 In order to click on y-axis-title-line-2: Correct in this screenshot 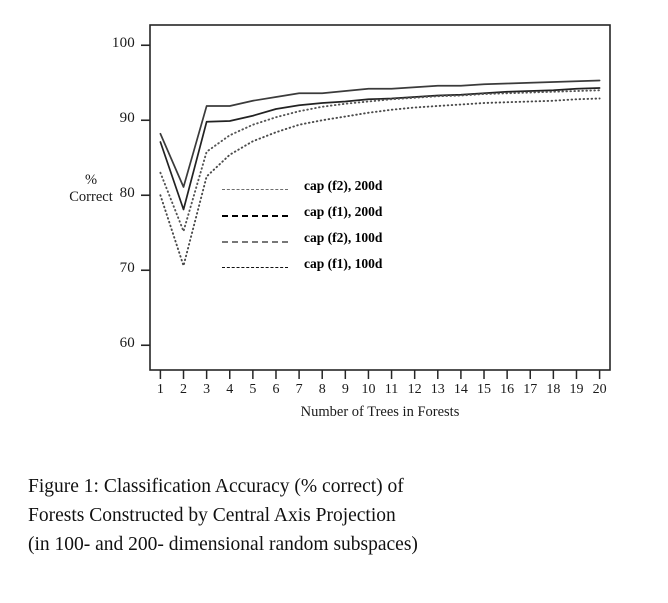, I will do `click(91, 197)`.